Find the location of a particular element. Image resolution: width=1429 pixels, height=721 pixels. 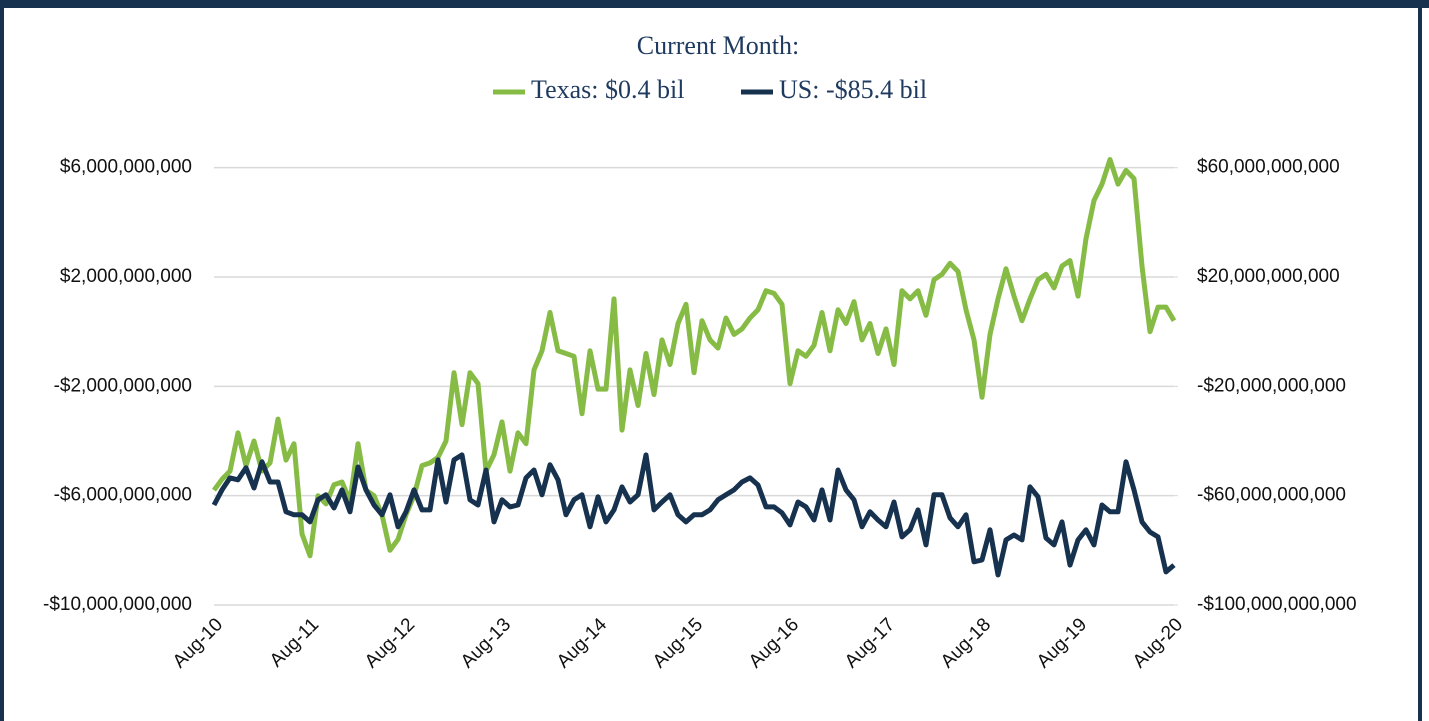

y-tick-label: -$2,000,000,000 is located at coordinates (123, 385).